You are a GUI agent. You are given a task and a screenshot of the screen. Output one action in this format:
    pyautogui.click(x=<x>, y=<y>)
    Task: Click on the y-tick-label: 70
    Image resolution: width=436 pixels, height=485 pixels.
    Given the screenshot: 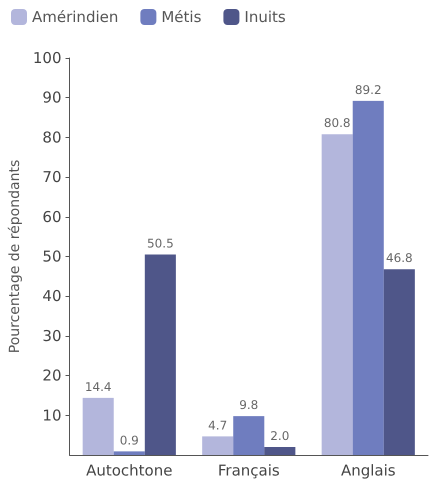 What is the action you would take?
    pyautogui.click(x=52, y=177)
    